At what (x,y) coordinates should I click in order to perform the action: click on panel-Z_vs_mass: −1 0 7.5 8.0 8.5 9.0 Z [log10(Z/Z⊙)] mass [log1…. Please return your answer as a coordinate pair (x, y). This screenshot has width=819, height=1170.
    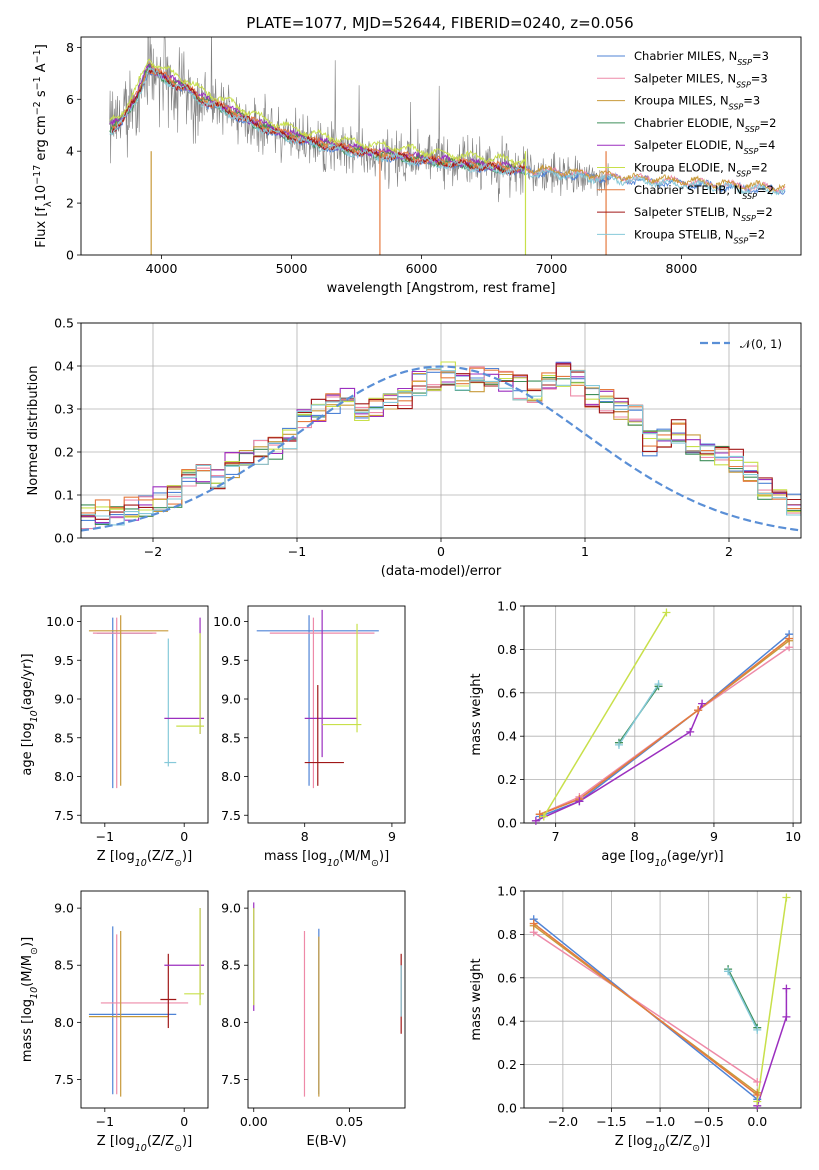
    Looking at the image, I should click on (114, 1022).